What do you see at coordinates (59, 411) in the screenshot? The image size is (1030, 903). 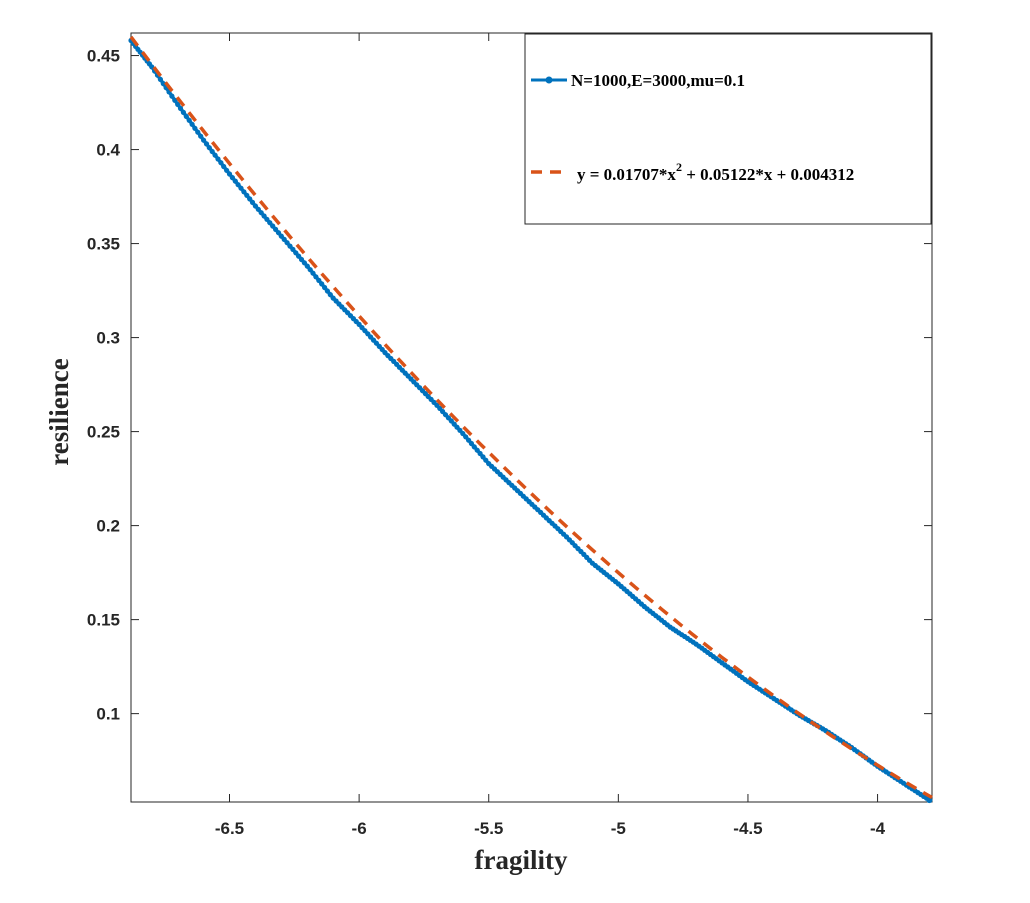 I see `y-axis-title: resilience` at bounding box center [59, 411].